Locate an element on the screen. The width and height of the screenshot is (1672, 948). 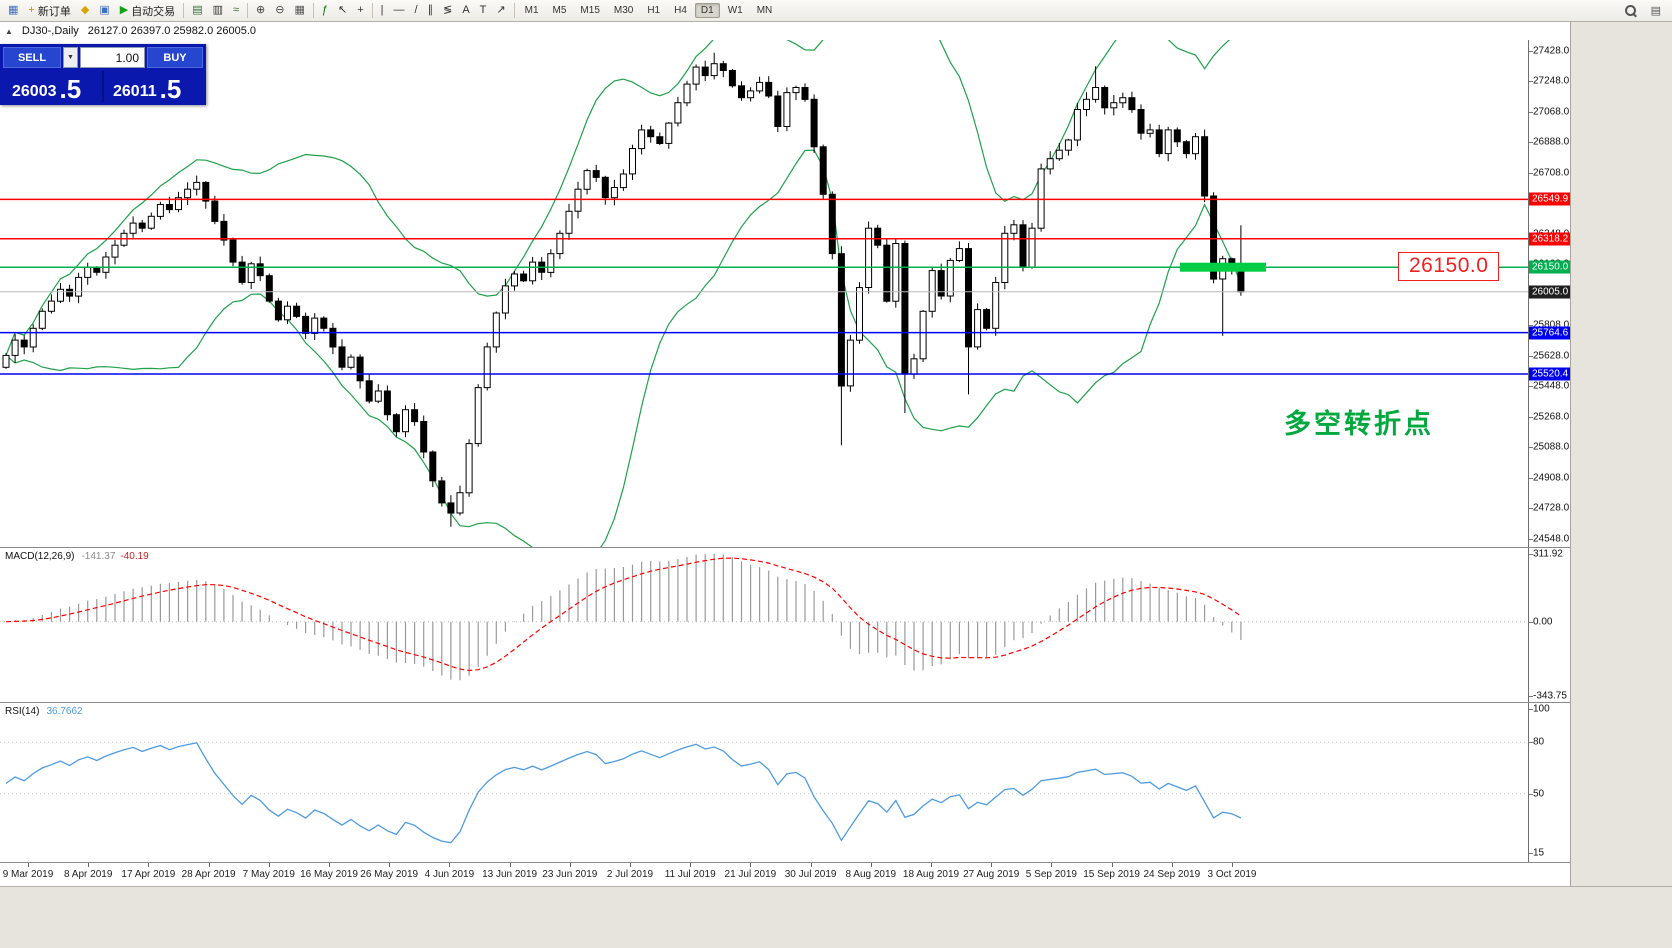
date-label: 15 Sep 2019 is located at coordinates (1111, 874).